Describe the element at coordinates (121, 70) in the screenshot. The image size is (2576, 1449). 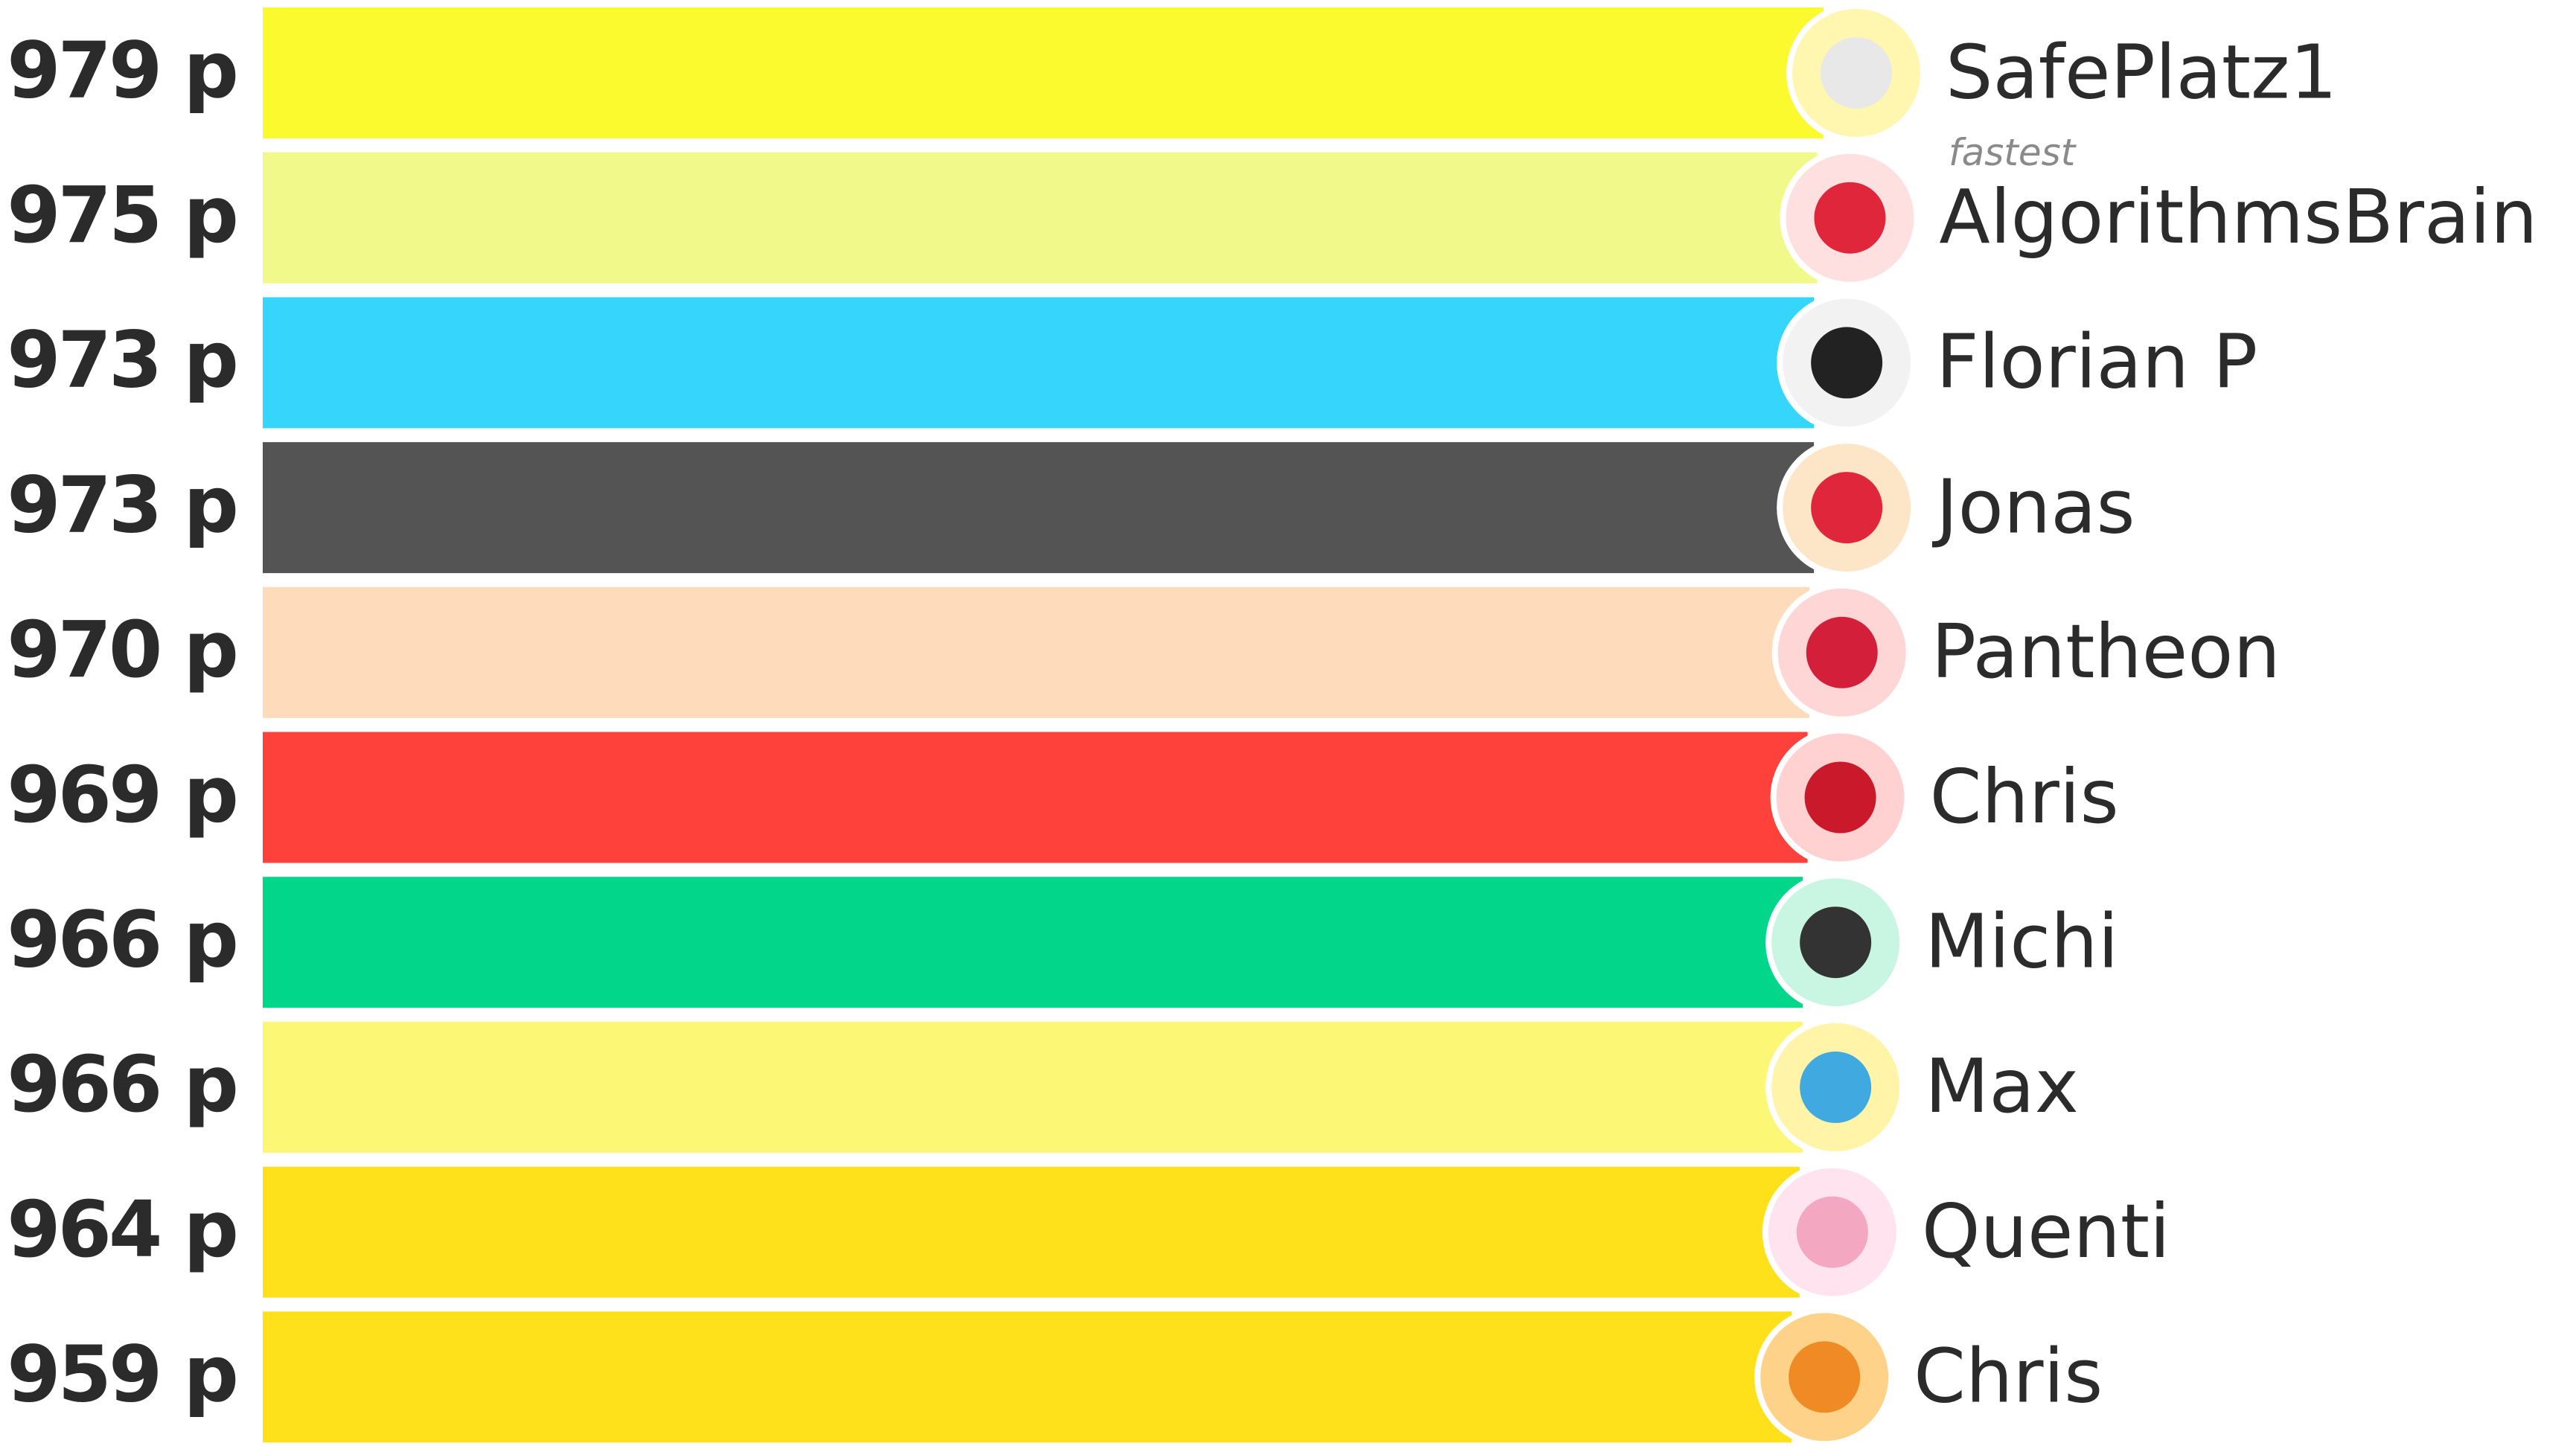
I see `score-label: 979 p` at that location.